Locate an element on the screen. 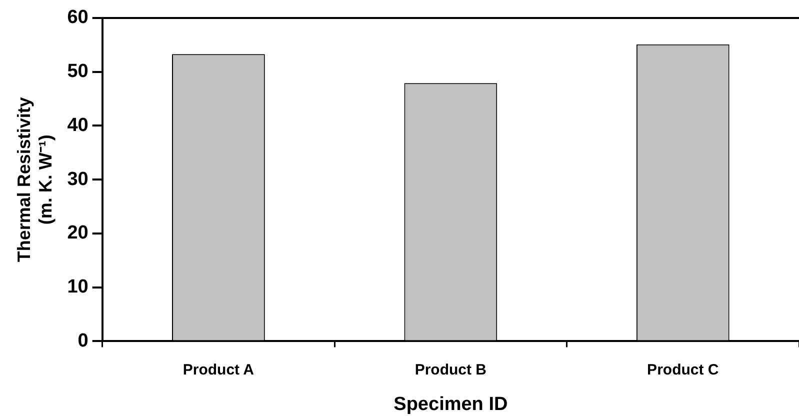 The image size is (799, 420). y-tick-label: 60 is located at coordinates (77, 17).